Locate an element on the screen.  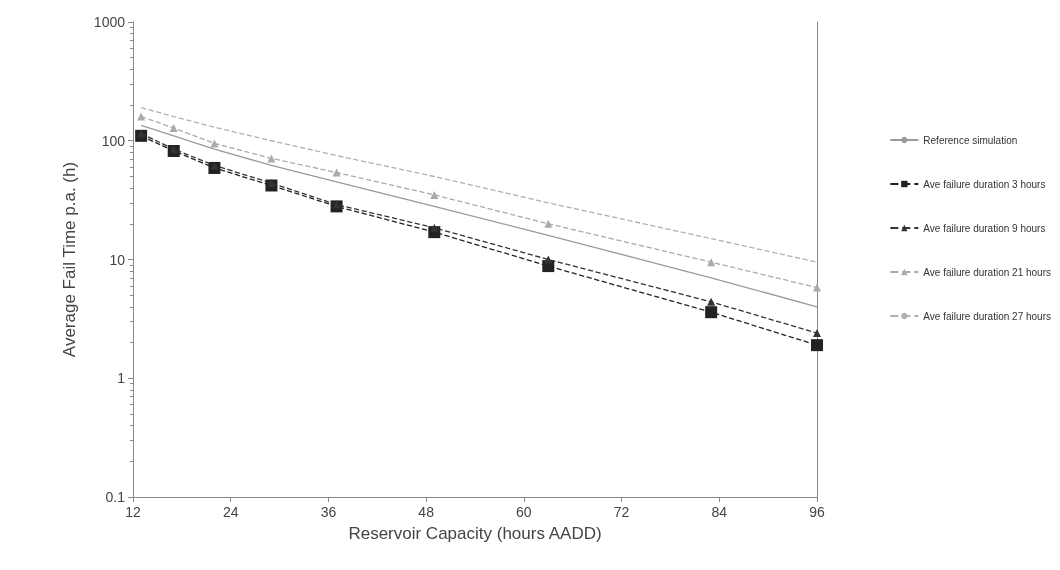
legend-label: Ave failure duration 9 hours is located at coordinates (984, 228).